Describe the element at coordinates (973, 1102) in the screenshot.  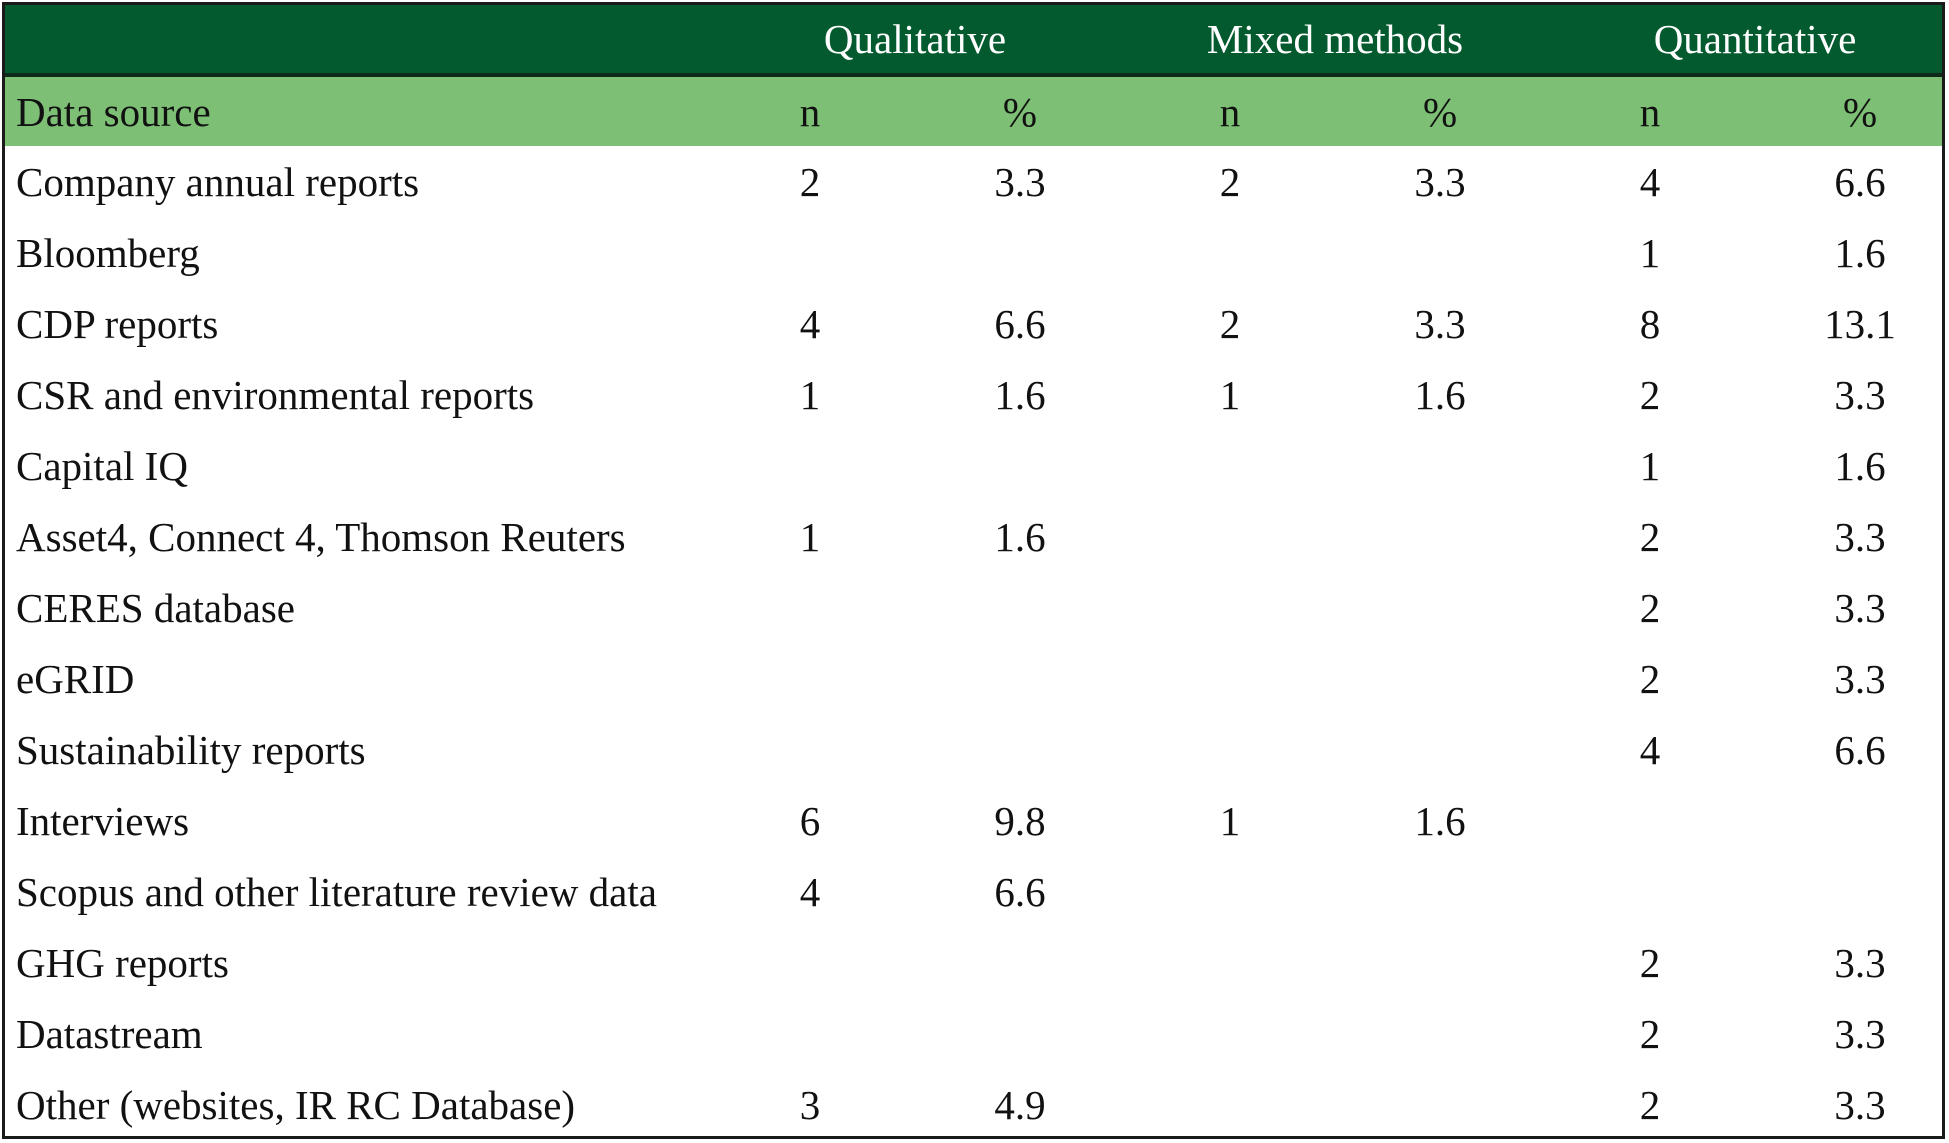
I see `table-row: Other (websites, IR RC Database) 3 4.9 2 3.3` at that location.